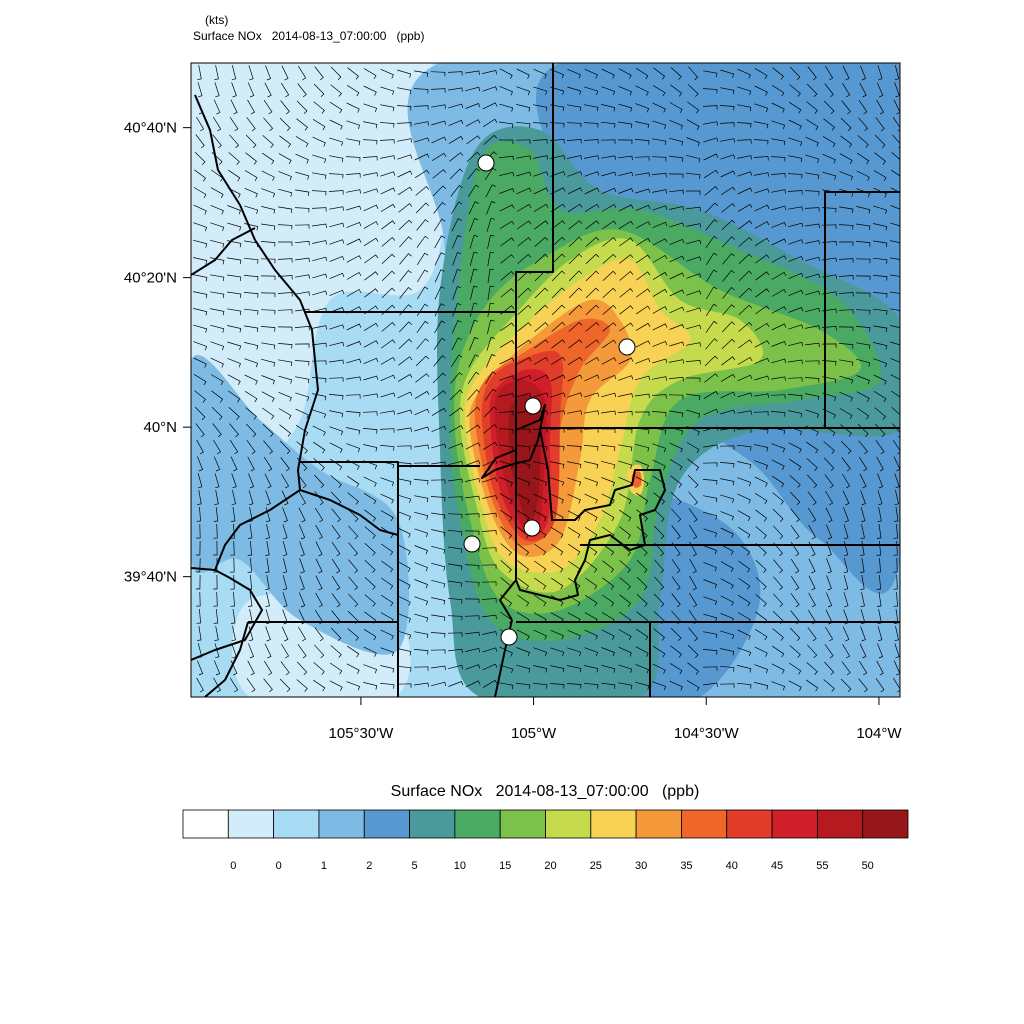  I want to click on colorbar-title: Surface NOx 2014-08-13_07:00:00 (ppb), so click(545, 791).